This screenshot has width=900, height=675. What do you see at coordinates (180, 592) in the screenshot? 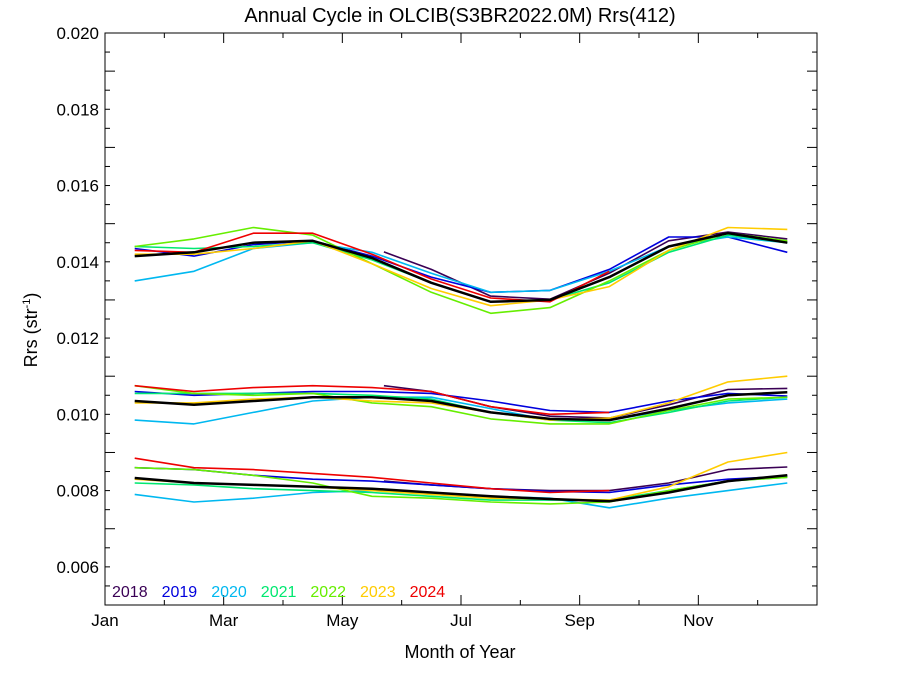
I see `legend-entry: 2019` at bounding box center [180, 592].